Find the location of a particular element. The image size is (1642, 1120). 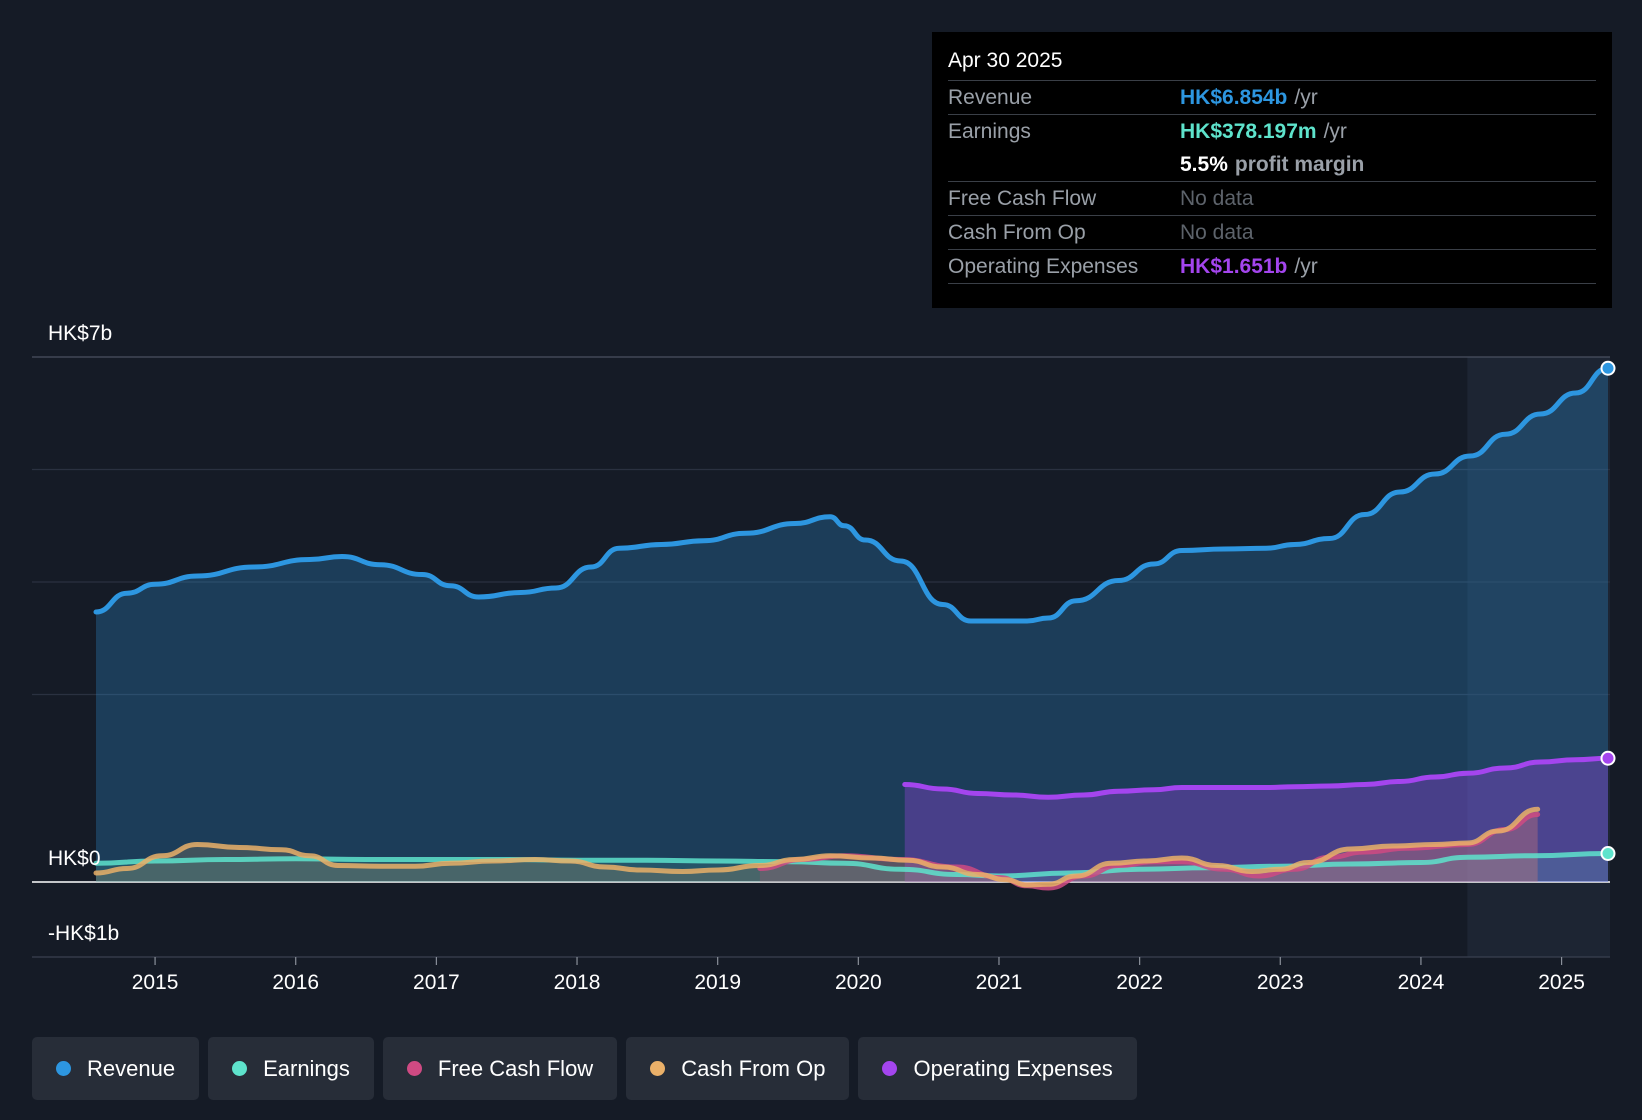

tooltip-margin-value: 5.5% is located at coordinates (1204, 164).